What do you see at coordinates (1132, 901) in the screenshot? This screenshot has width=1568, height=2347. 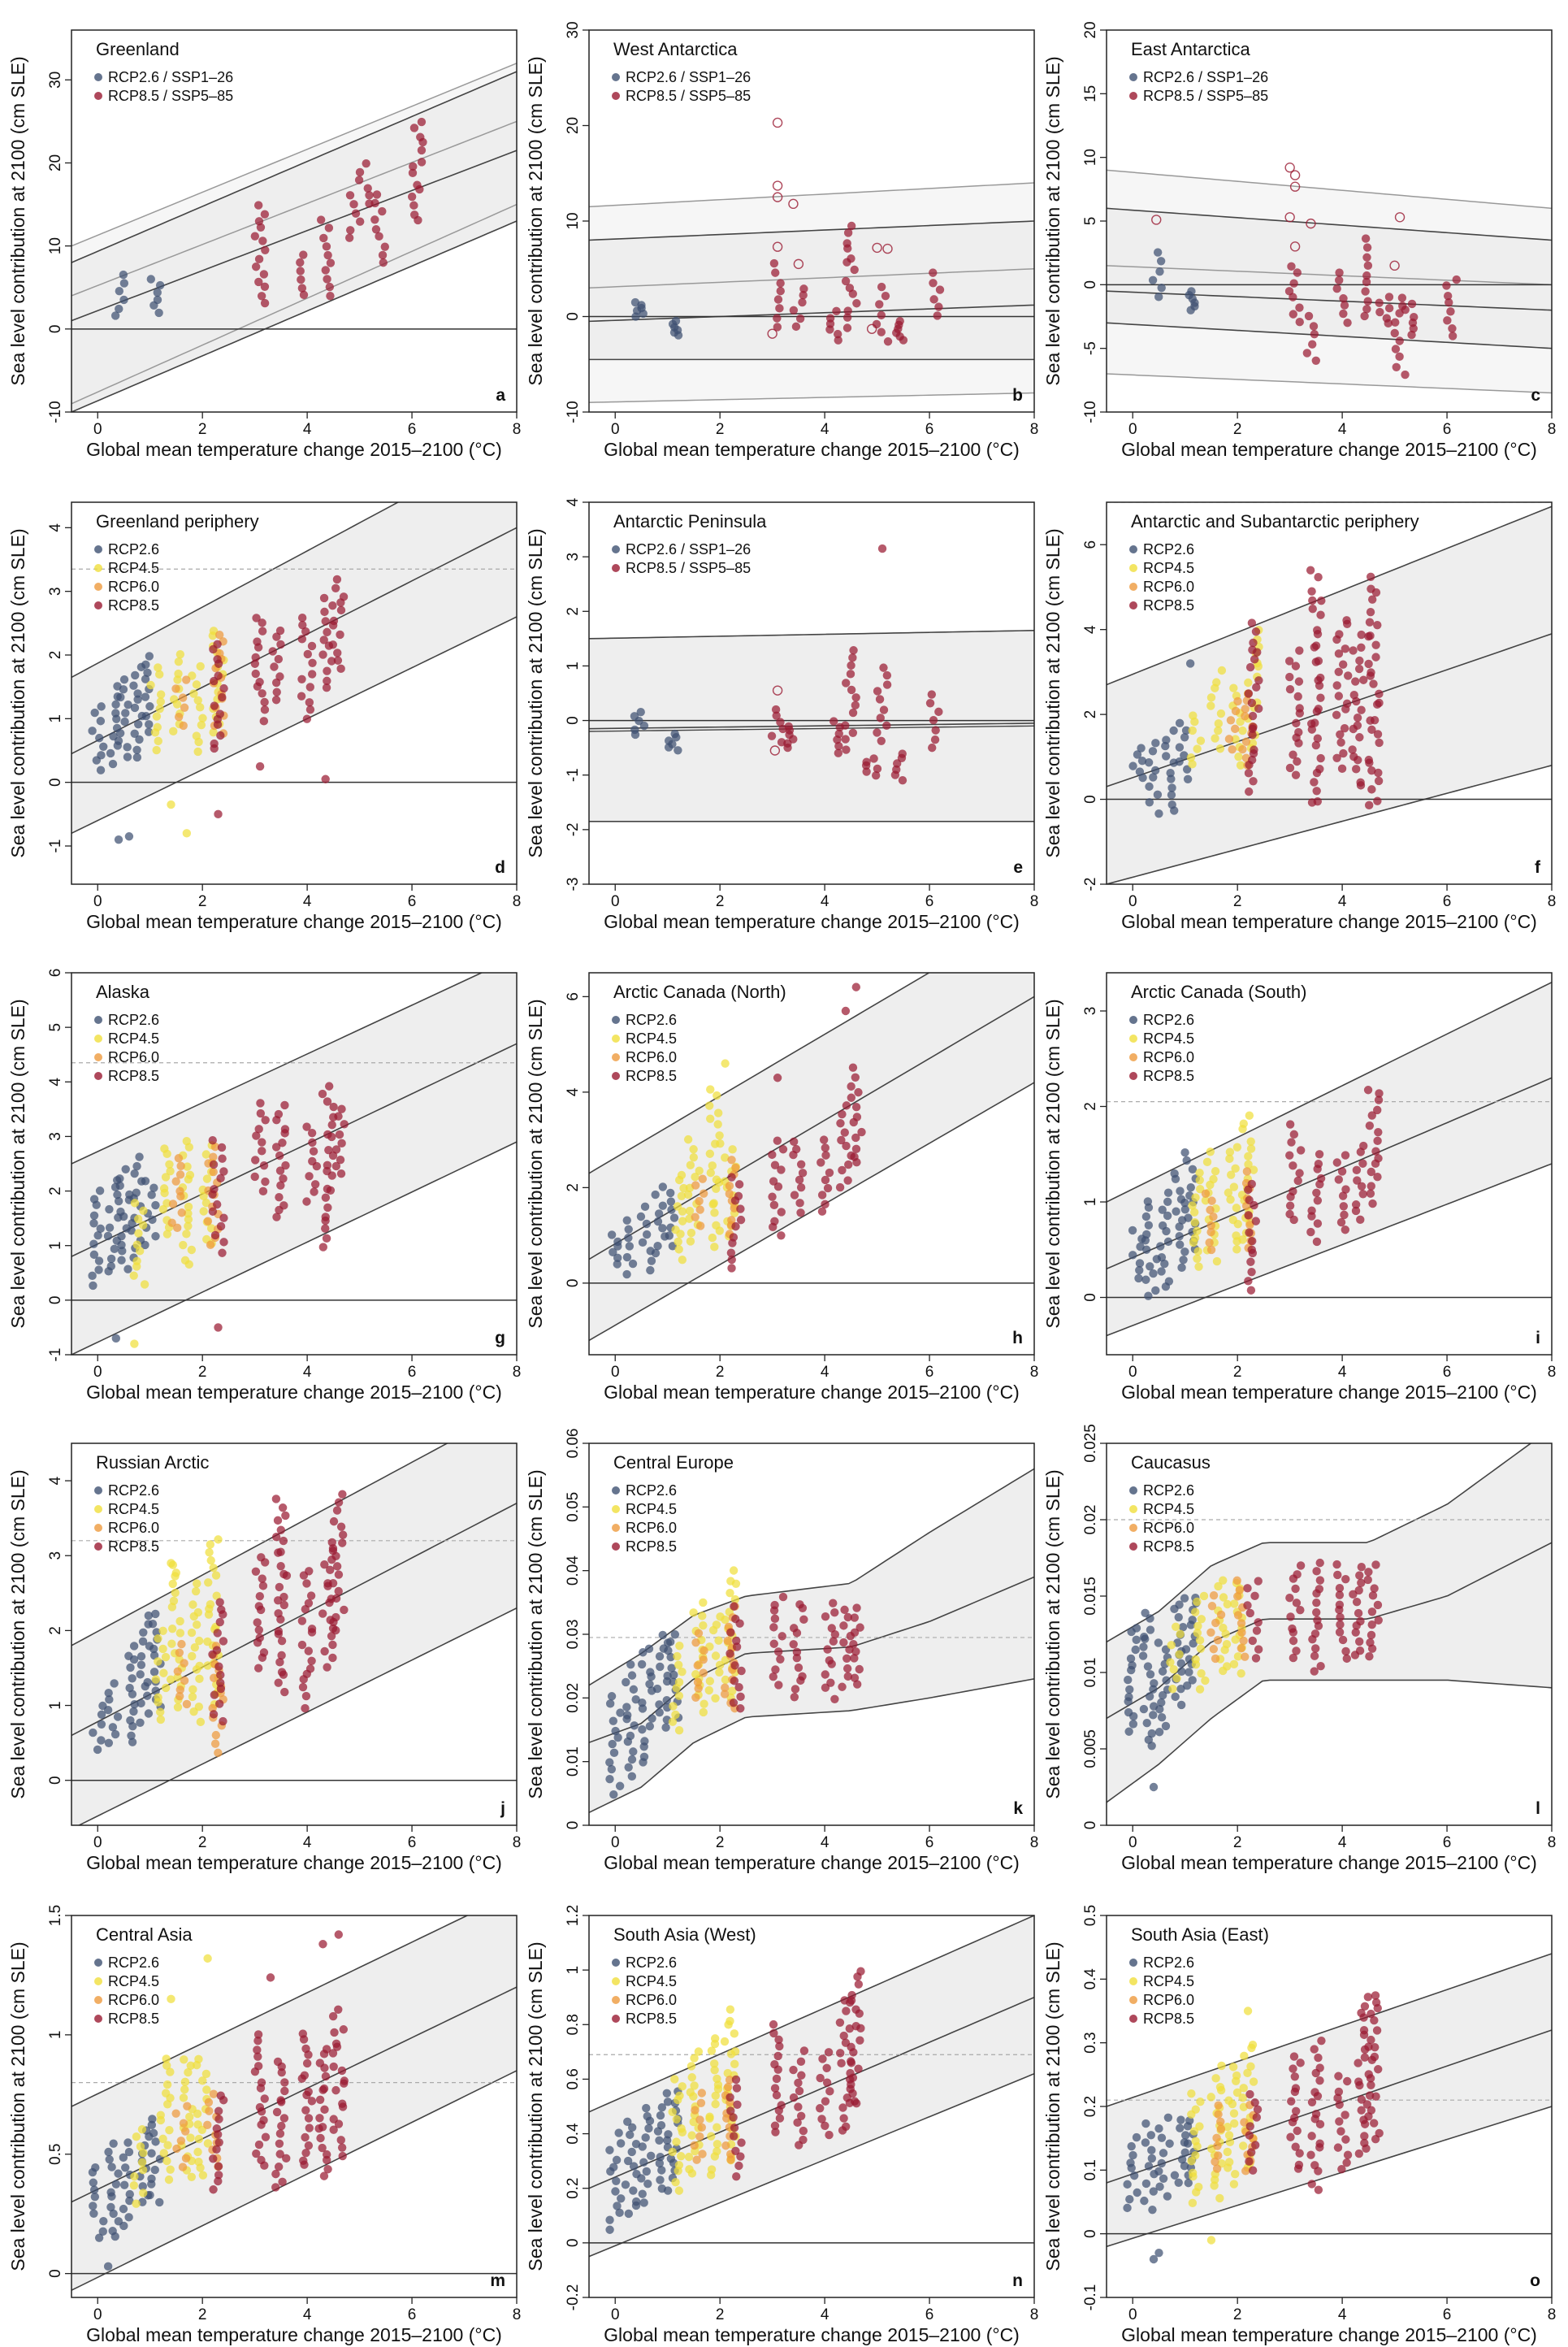 I see `x-tick-label: 0` at bounding box center [1132, 901].